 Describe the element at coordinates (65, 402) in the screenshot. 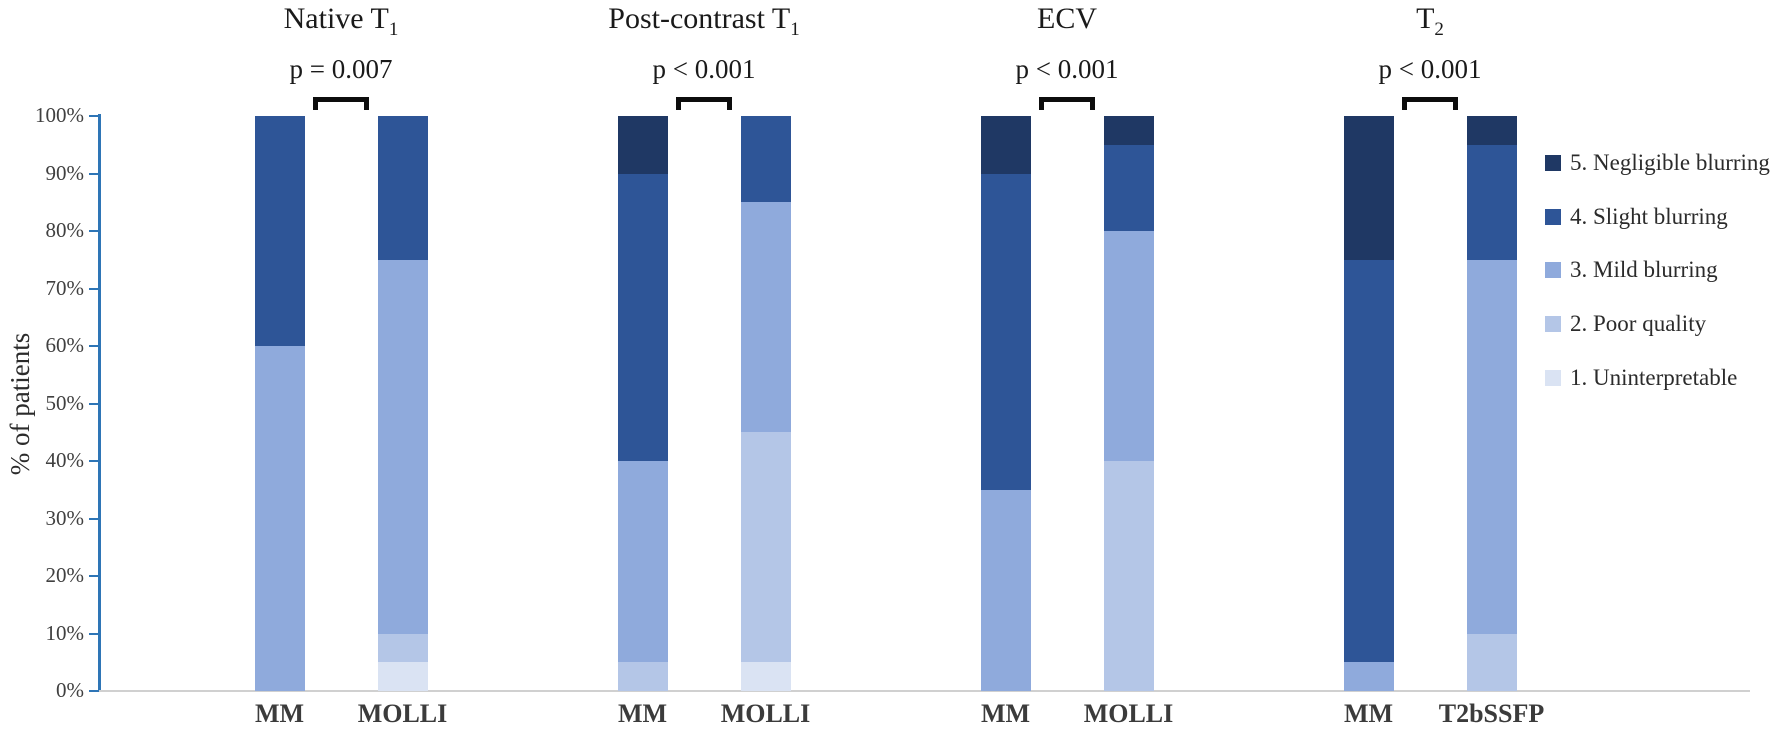

I see `y-tick-label: 50%` at that location.